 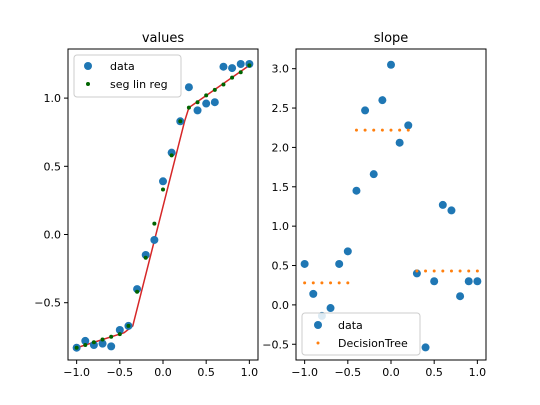 I want to click on values-legend: data seg lin reg, so click(x=127, y=76).